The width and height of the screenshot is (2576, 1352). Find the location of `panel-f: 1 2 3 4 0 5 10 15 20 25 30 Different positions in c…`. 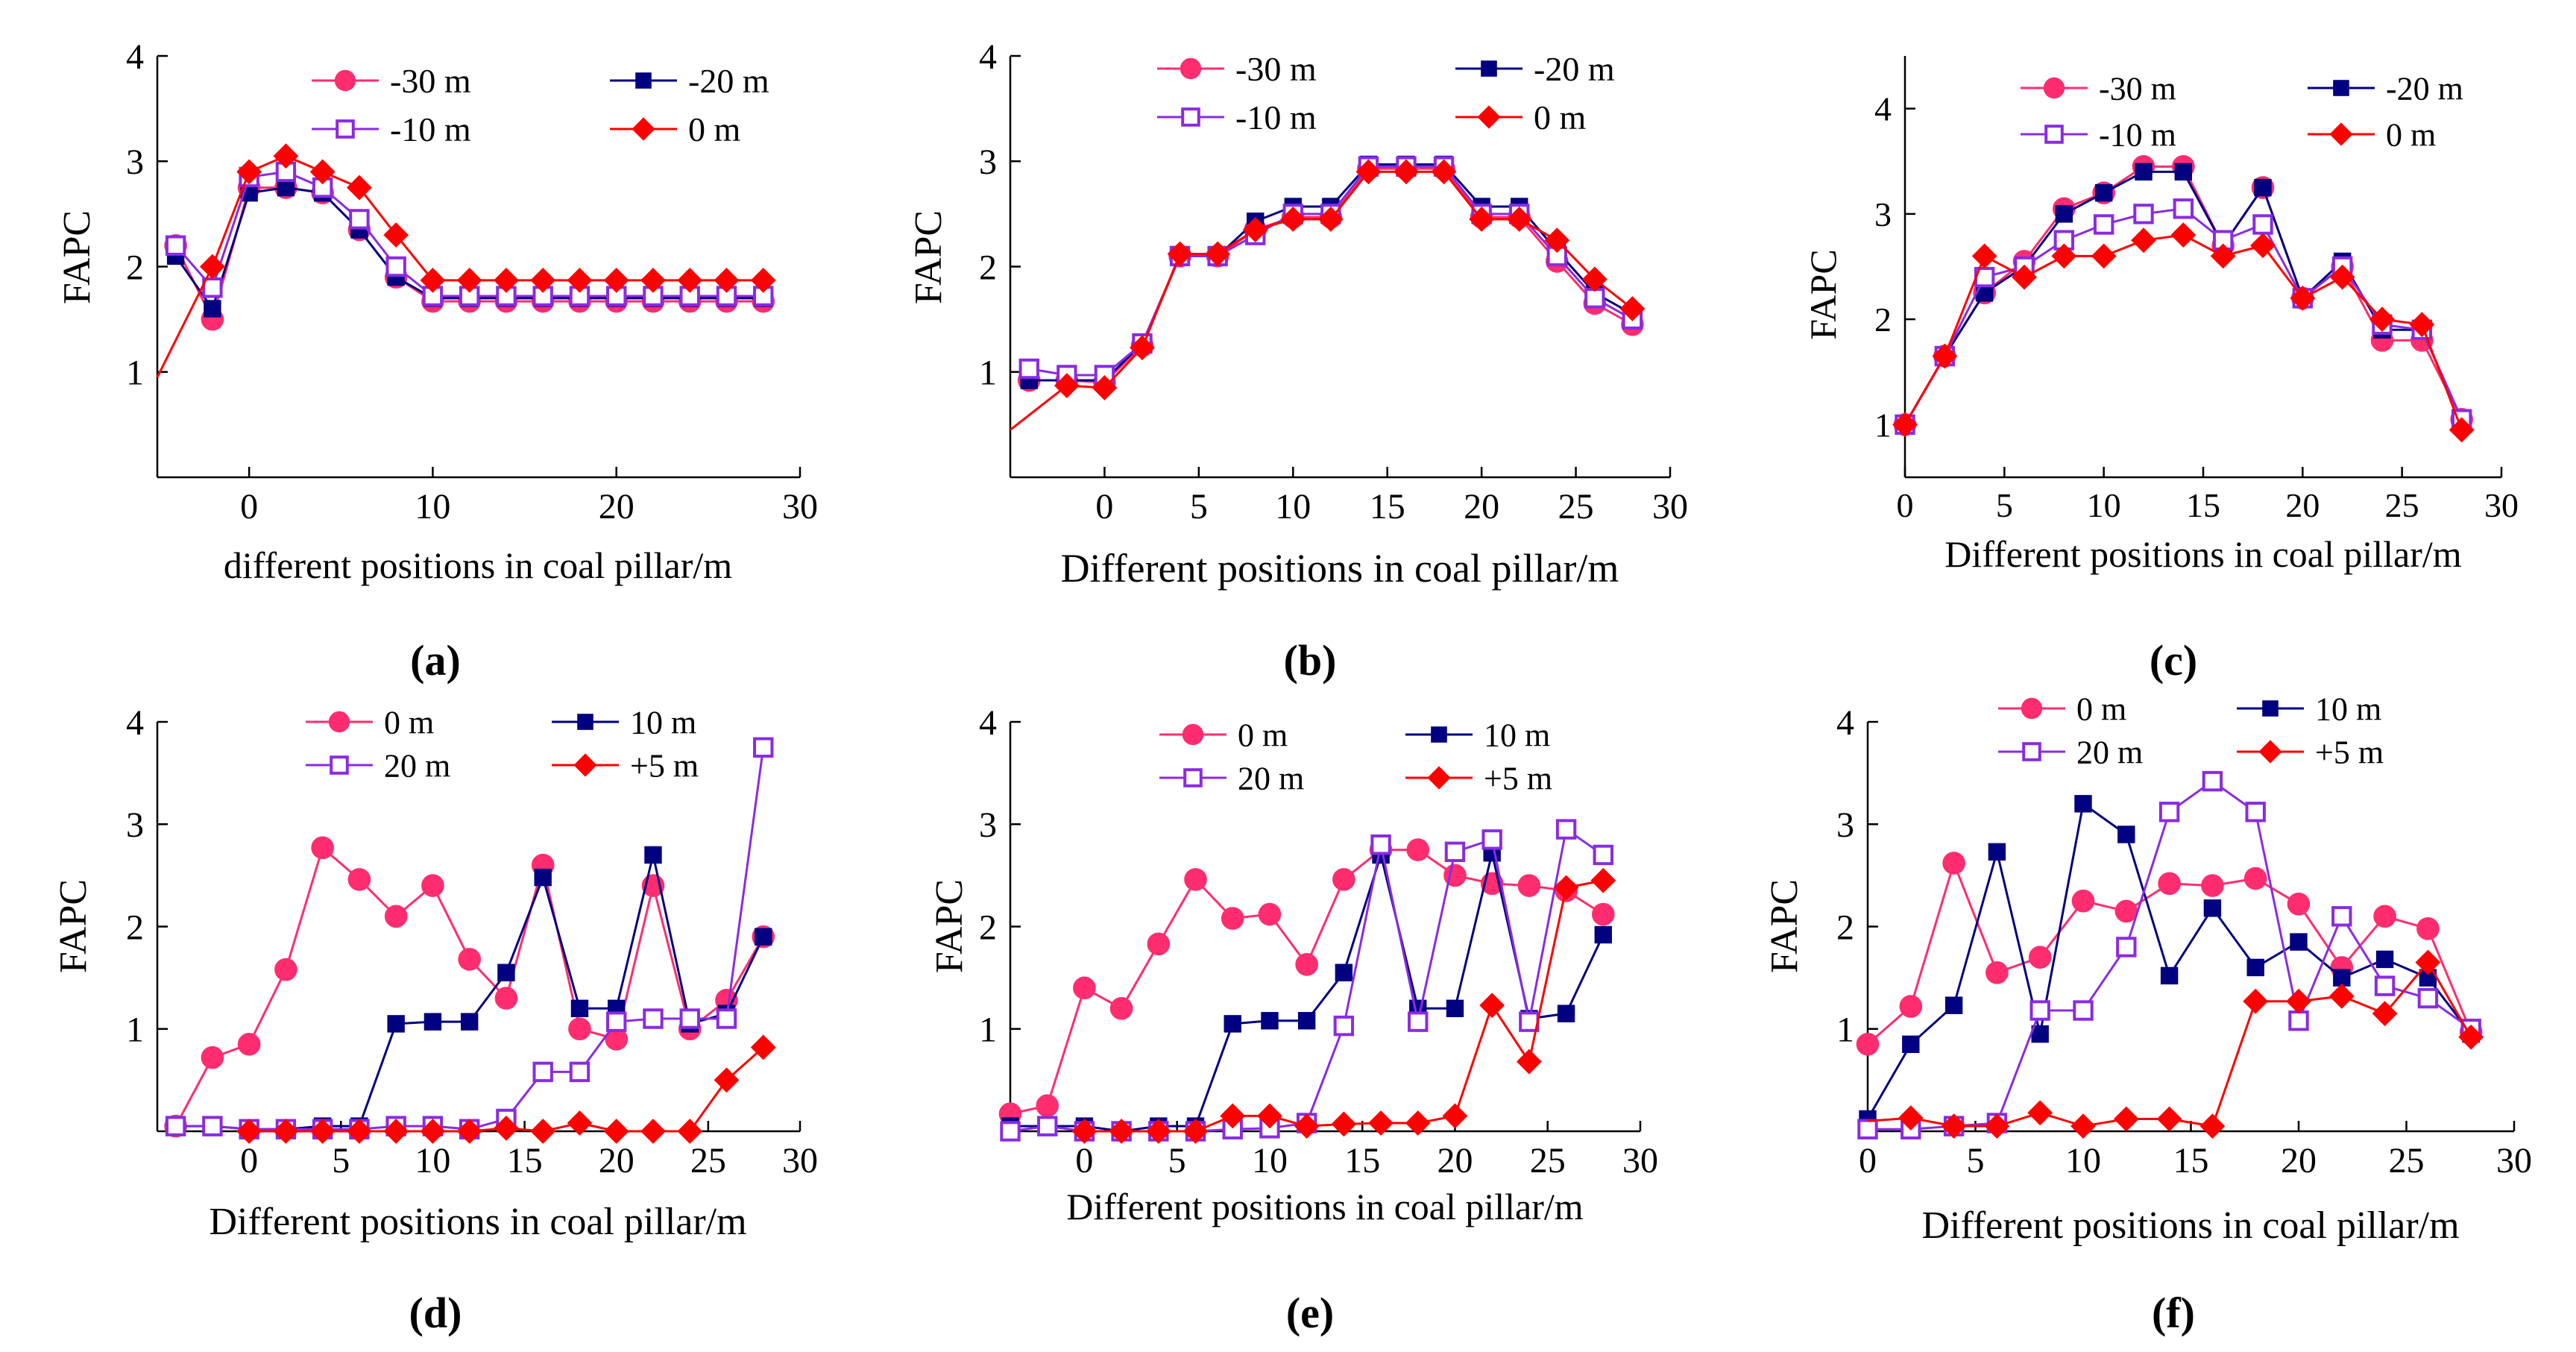

panel-f: 1 2 3 4 0 5 10 15 20 25 30 Different positions in c… is located at coordinates (2147, 1014).